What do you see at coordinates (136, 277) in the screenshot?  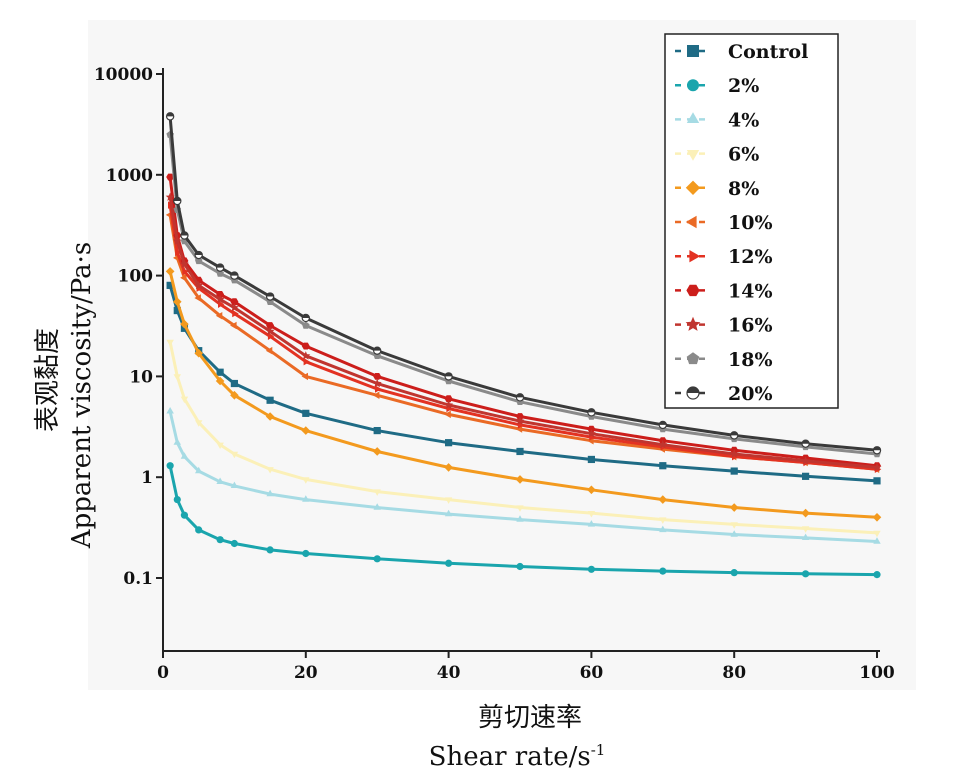 I see `y-tick-label: 100` at bounding box center [136, 277].